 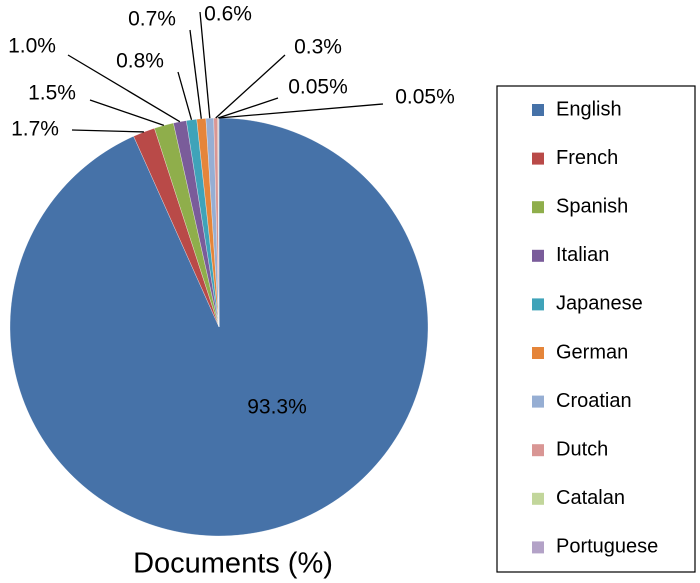 I want to click on legend-label: Croatian, so click(x=594, y=401).